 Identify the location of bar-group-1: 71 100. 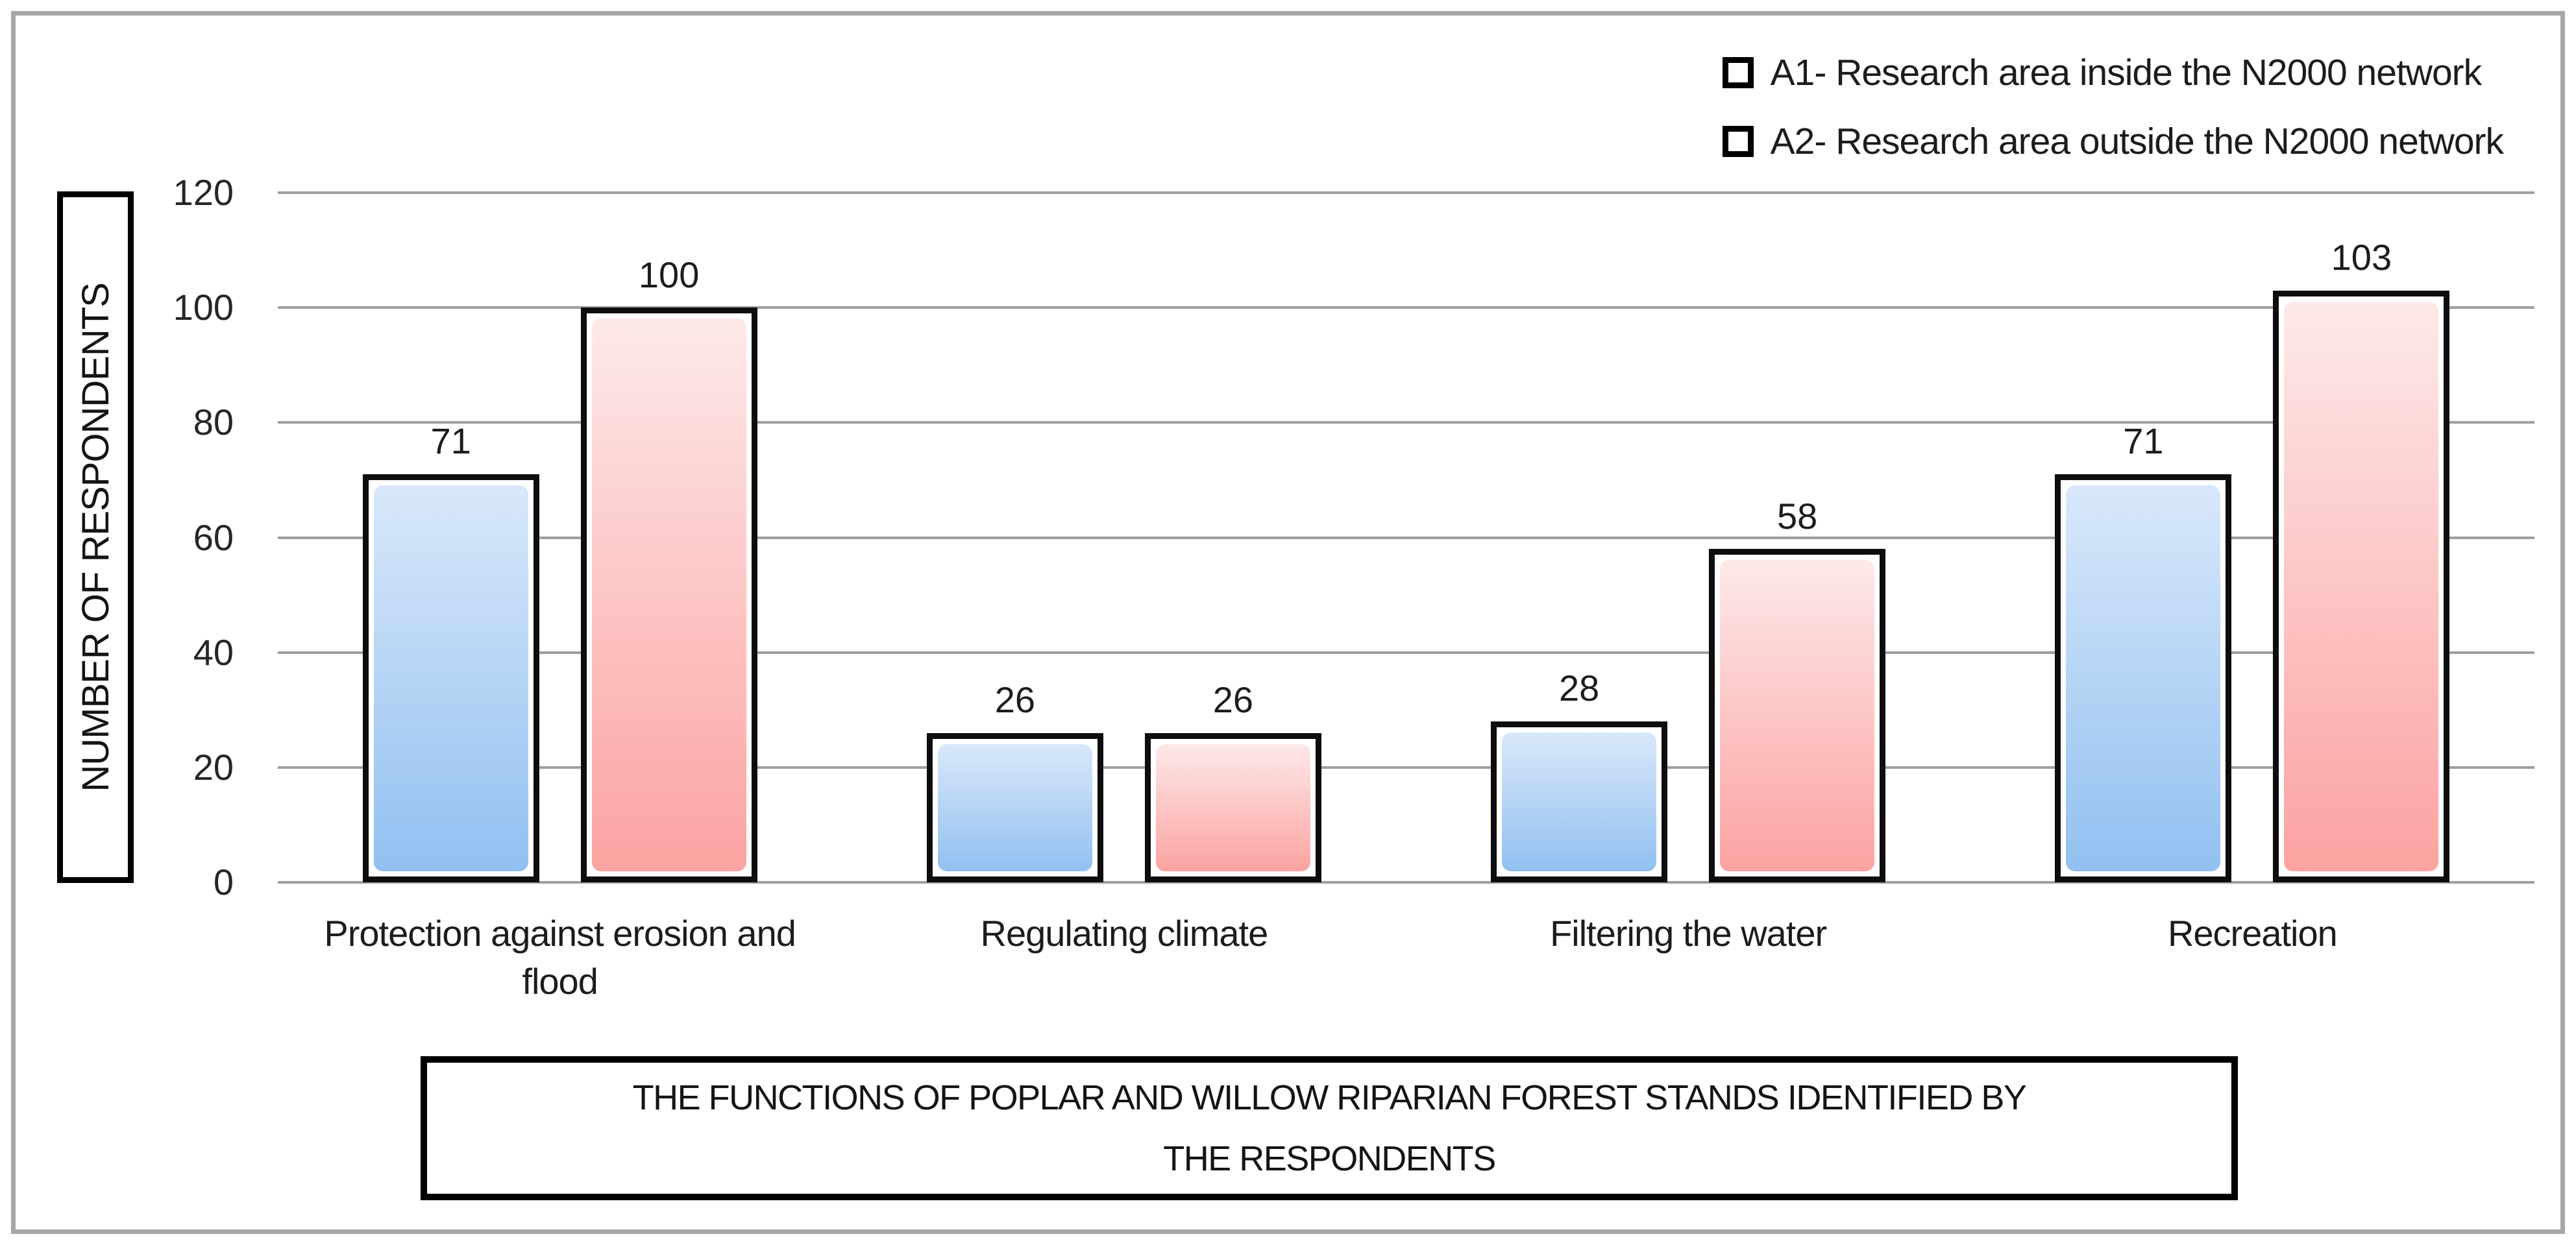
(560, 537).